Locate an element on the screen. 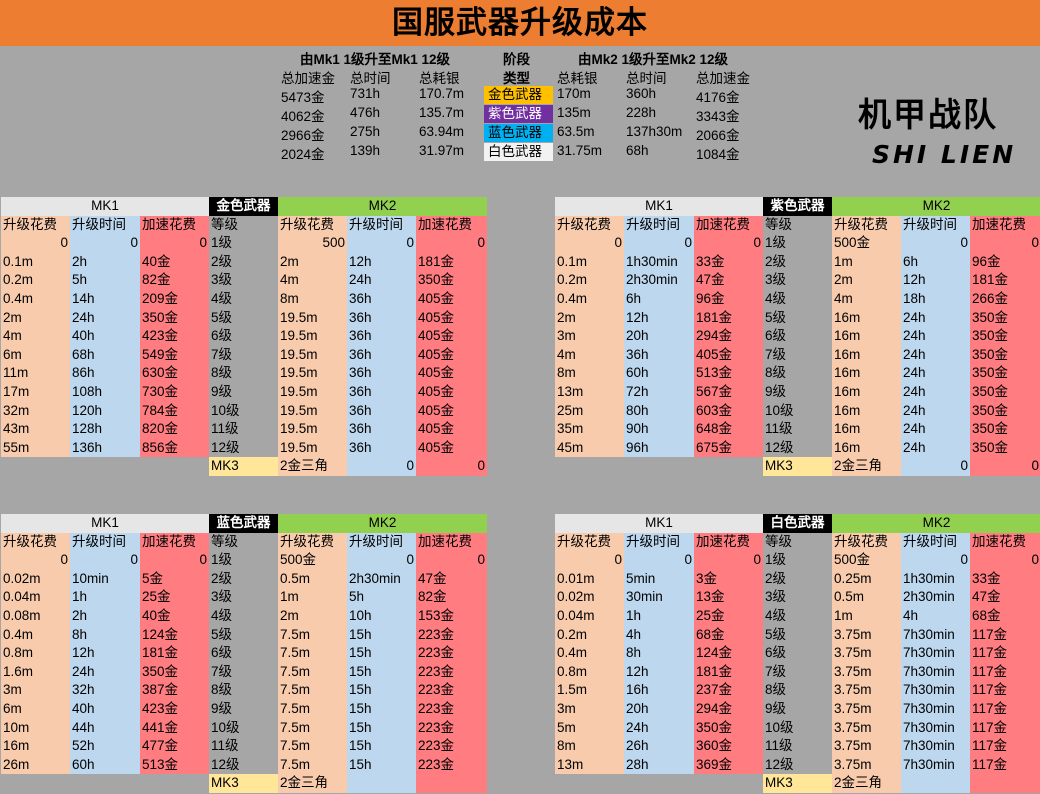 The height and width of the screenshot is (794, 1040). table-cell: 5h is located at coordinates (105, 280).